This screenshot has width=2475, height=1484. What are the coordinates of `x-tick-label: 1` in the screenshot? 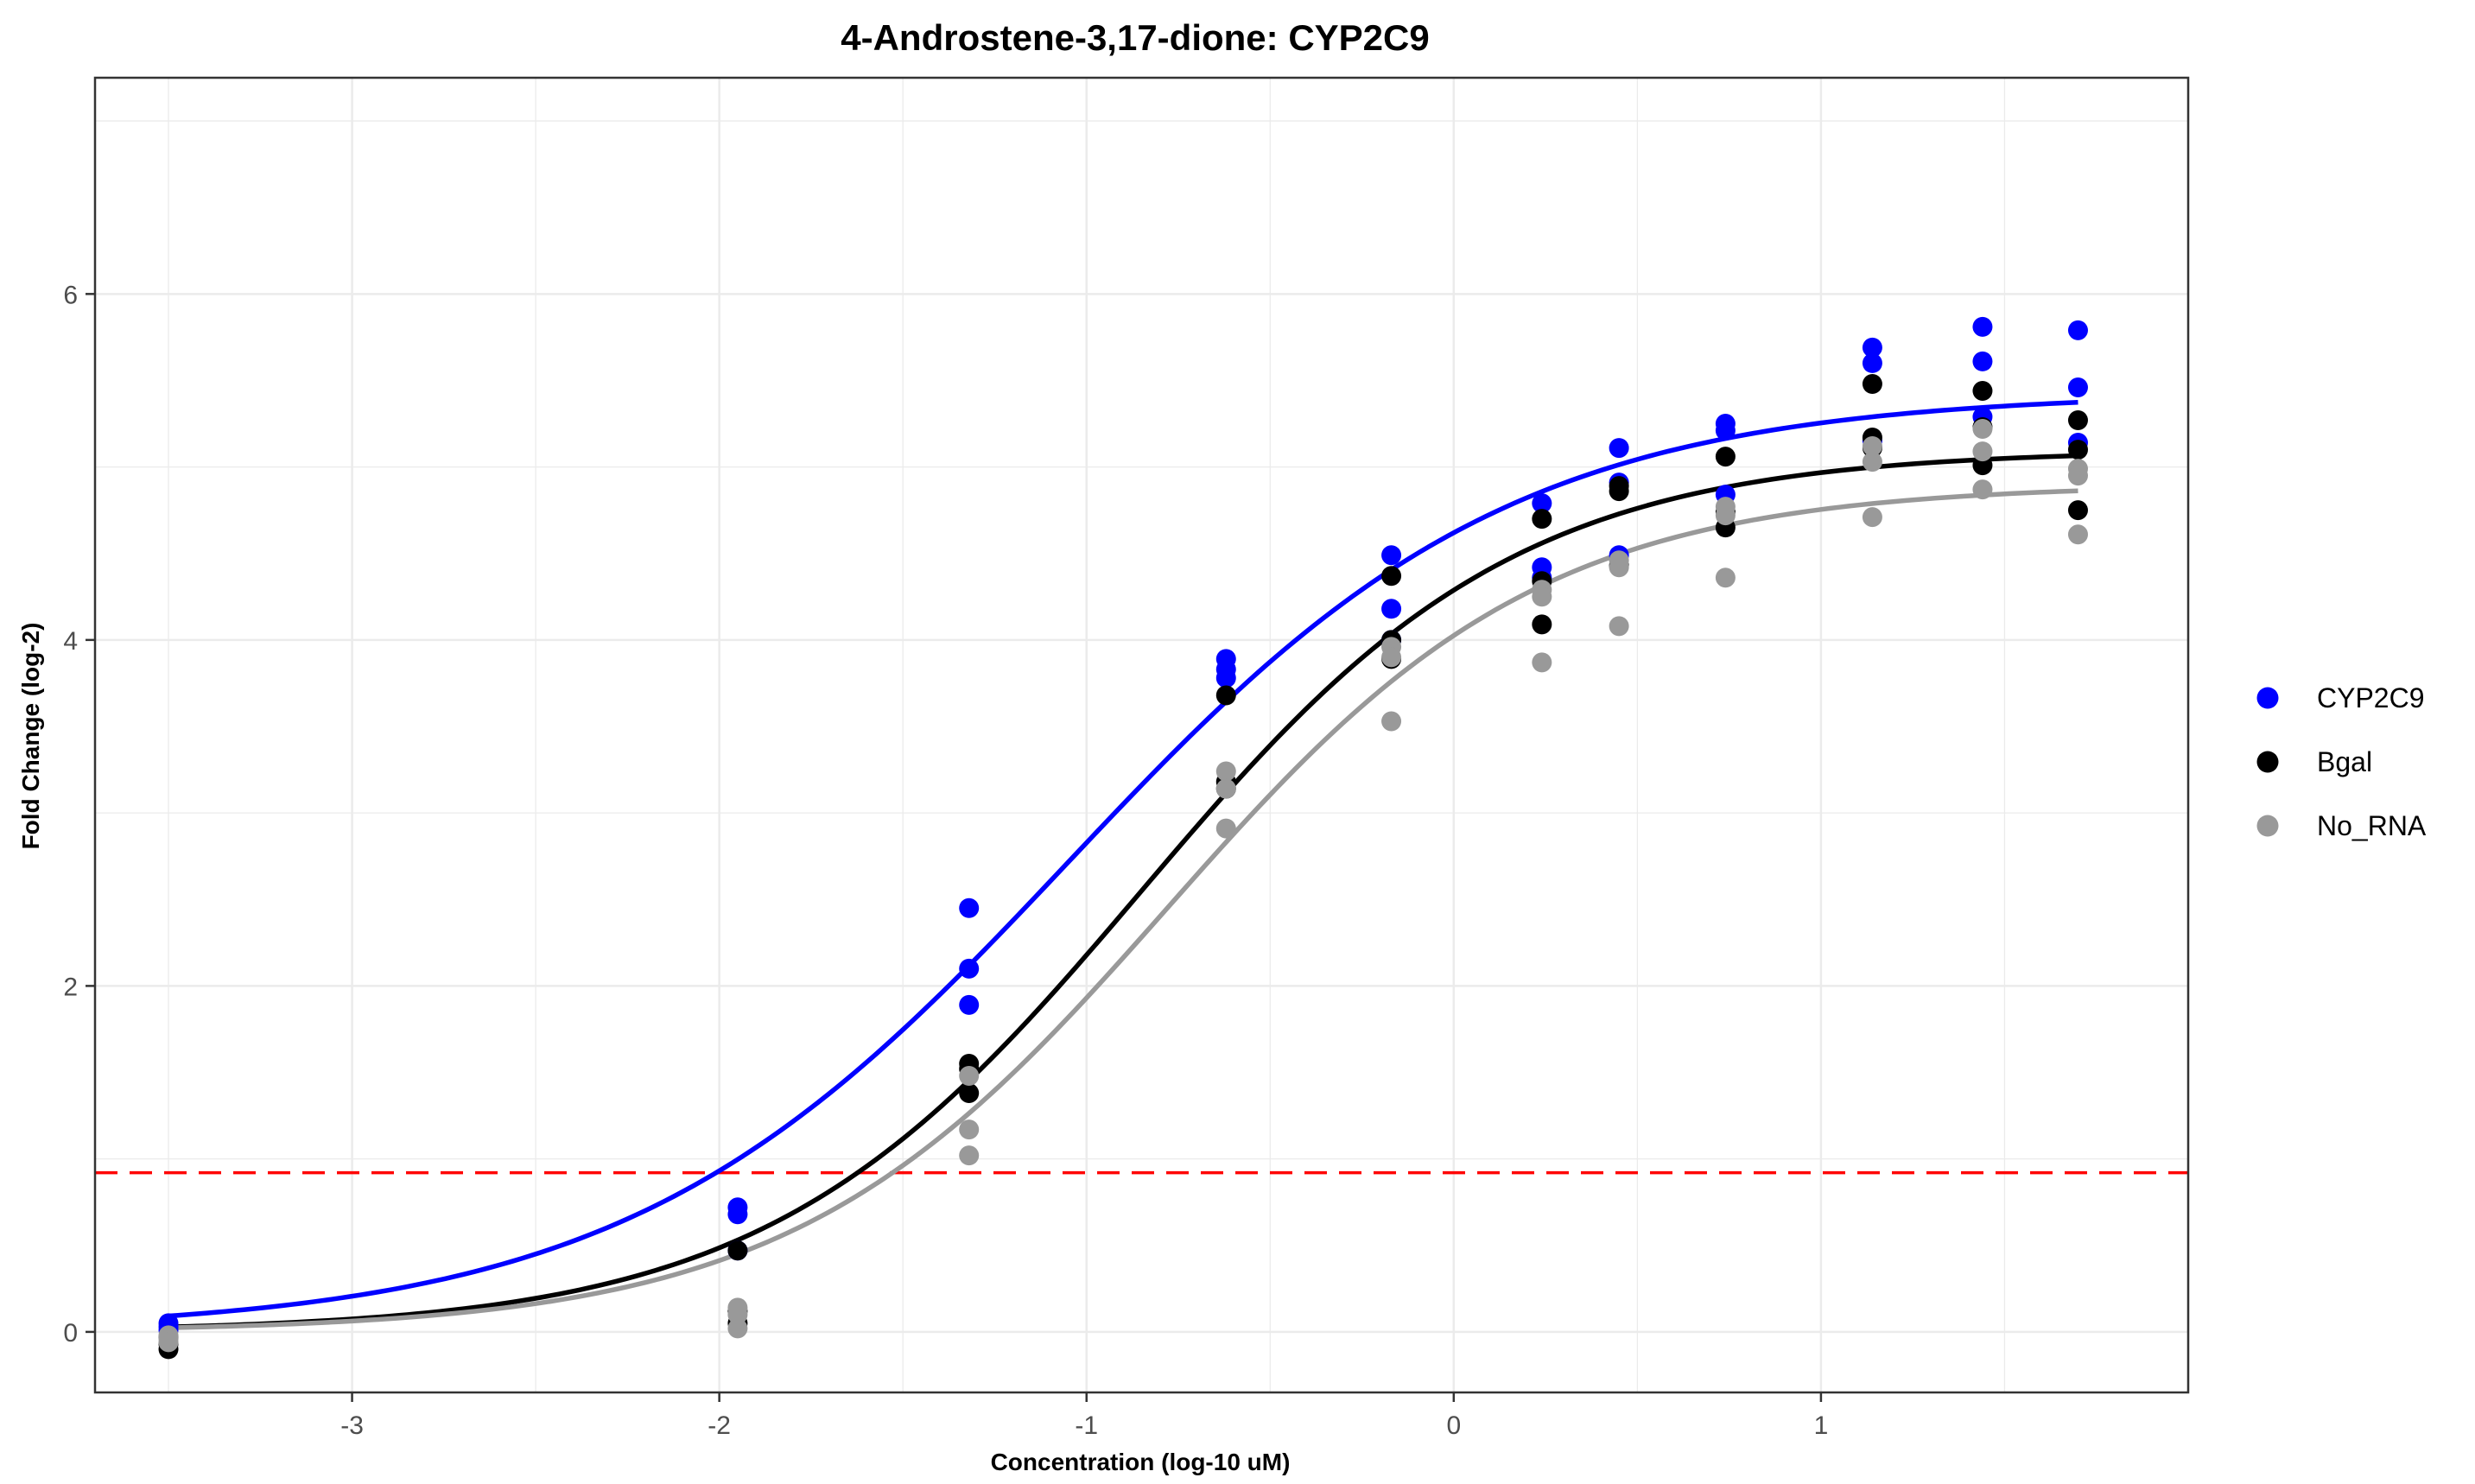 It's located at (1821, 1425).